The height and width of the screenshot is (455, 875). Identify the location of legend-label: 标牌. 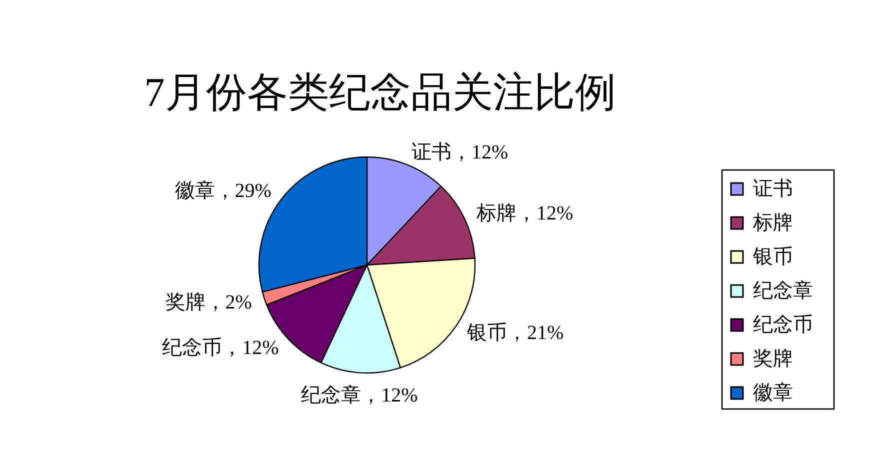
(772, 223).